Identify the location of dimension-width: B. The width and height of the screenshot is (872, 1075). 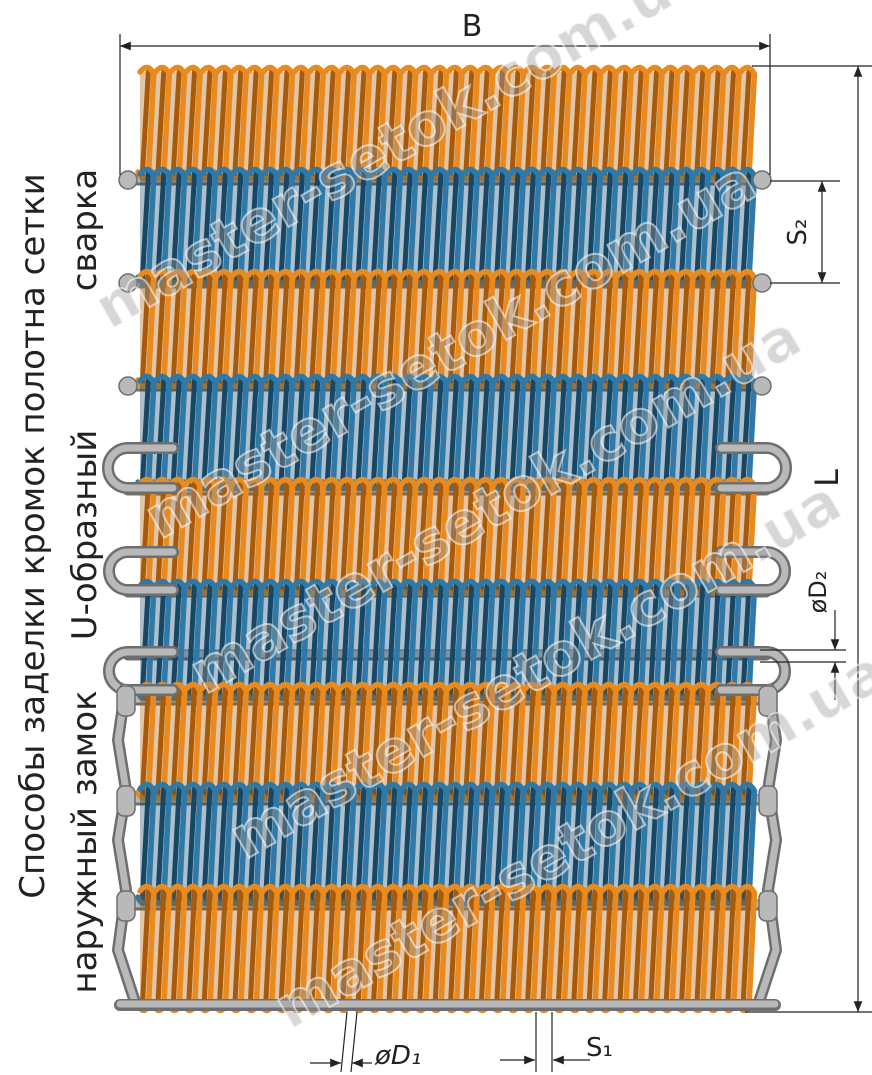
(445, 92).